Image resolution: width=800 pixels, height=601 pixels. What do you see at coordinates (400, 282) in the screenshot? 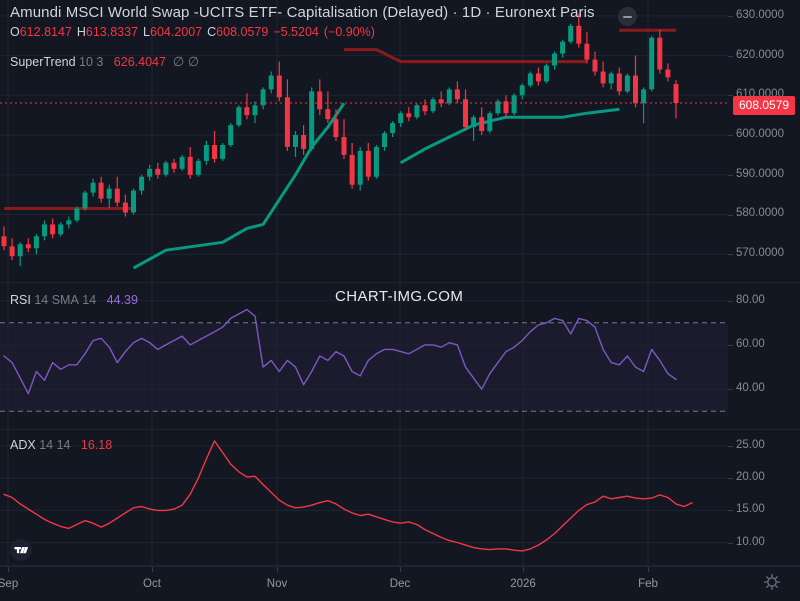
I see `pane-divider-price-rsi` at bounding box center [400, 282].